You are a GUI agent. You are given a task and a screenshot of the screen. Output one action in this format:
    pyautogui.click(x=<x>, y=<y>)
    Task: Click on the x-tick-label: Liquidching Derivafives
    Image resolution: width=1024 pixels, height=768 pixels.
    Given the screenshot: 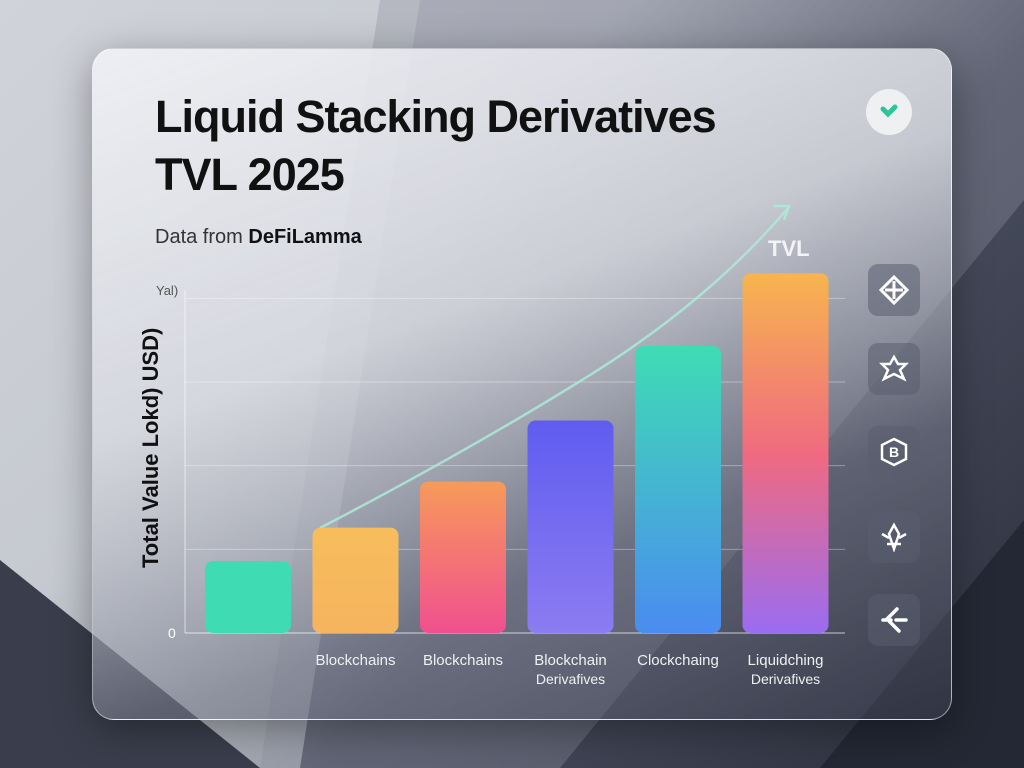 What is the action you would take?
    pyautogui.click(x=786, y=670)
    